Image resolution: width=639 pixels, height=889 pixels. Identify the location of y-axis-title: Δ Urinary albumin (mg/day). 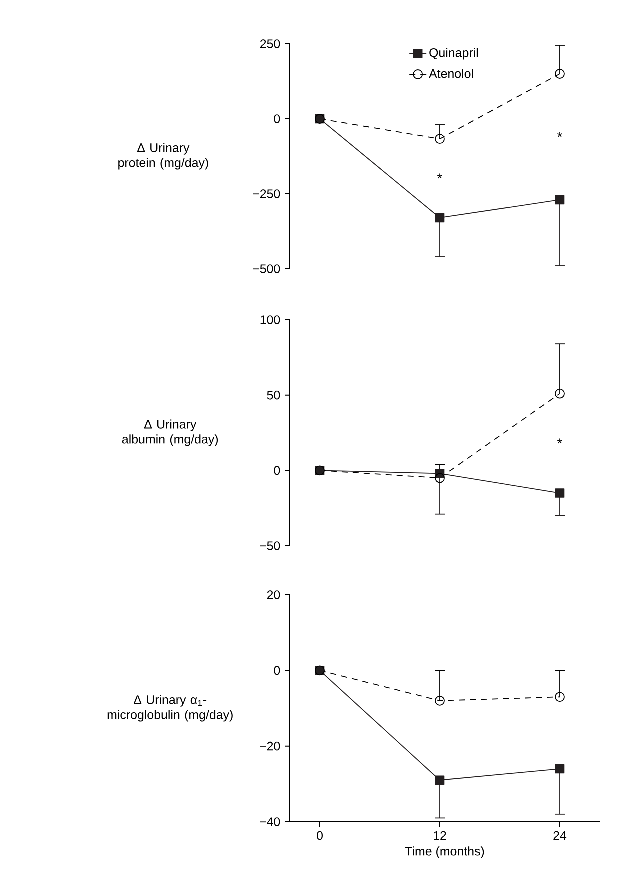
(170, 433).